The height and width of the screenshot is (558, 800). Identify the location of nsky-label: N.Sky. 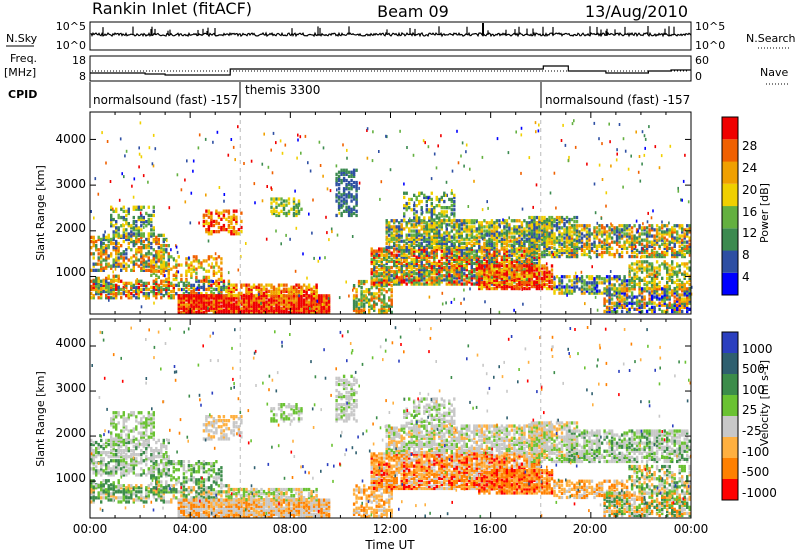
(22, 38).